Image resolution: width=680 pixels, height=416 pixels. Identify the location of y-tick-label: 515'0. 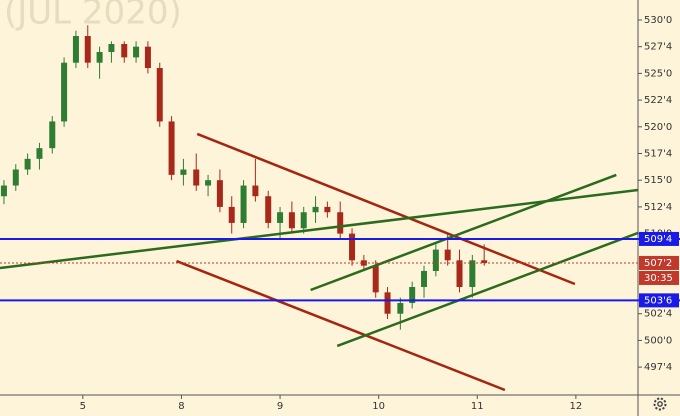
(658, 180).